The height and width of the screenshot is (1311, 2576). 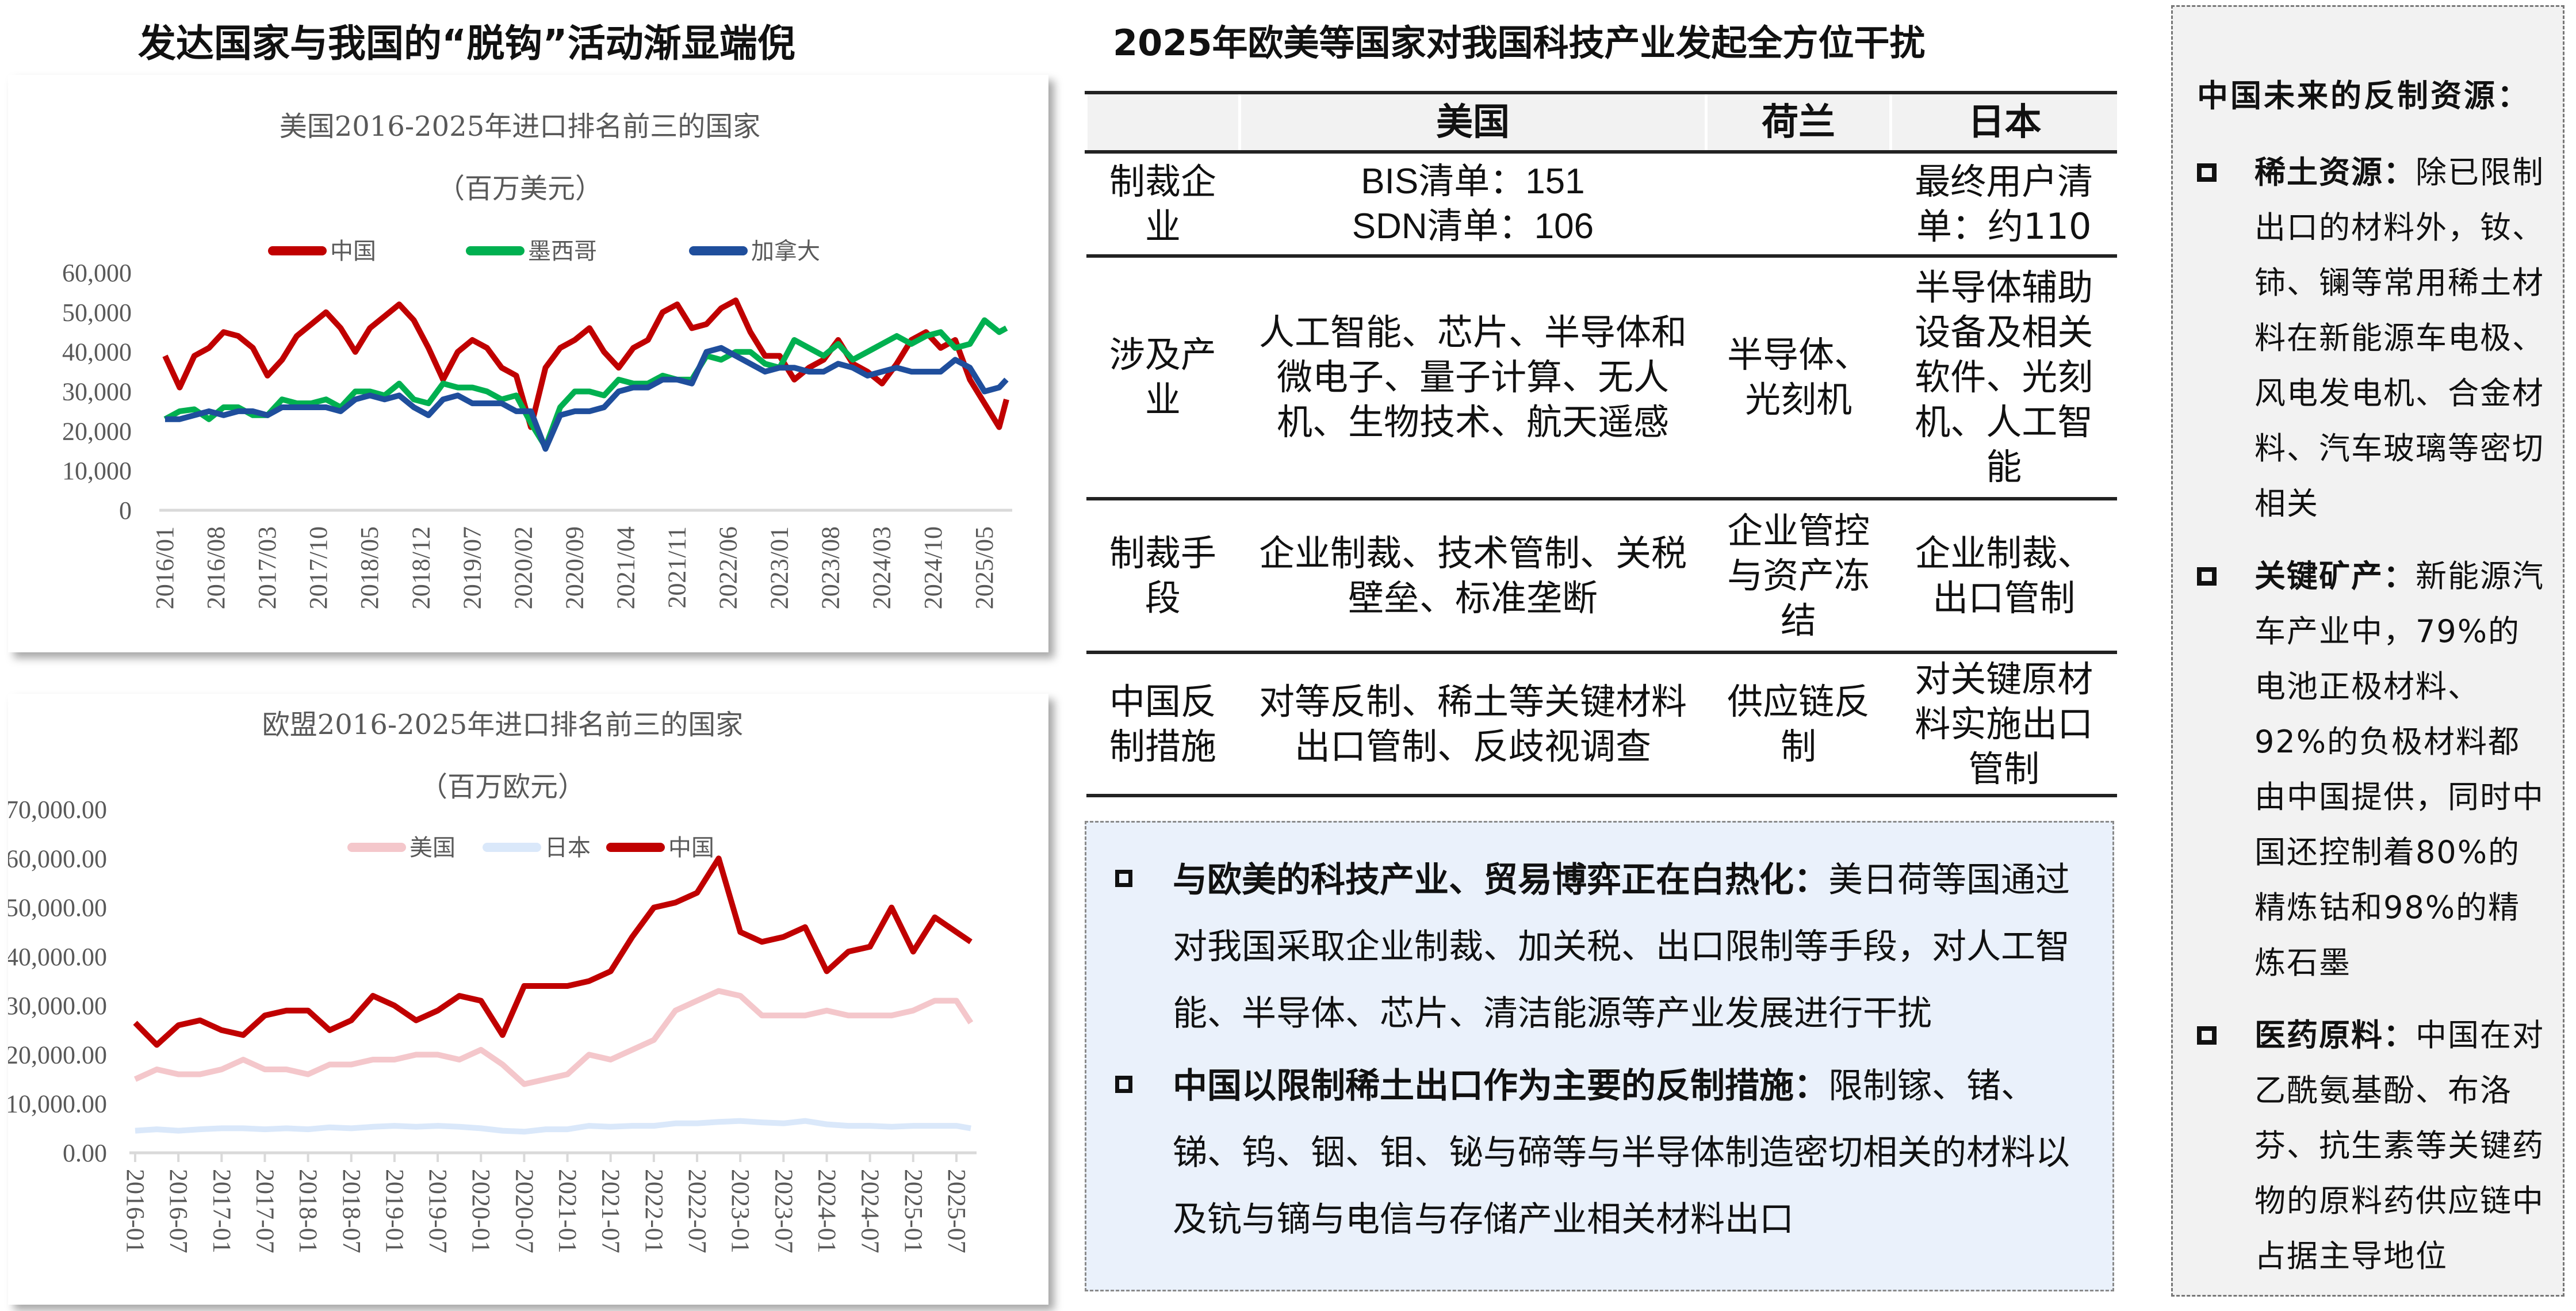 I want to click on cell-japan: 半导体辅助设备及相关软件、光刻机、人工智能, so click(x=2004, y=377).